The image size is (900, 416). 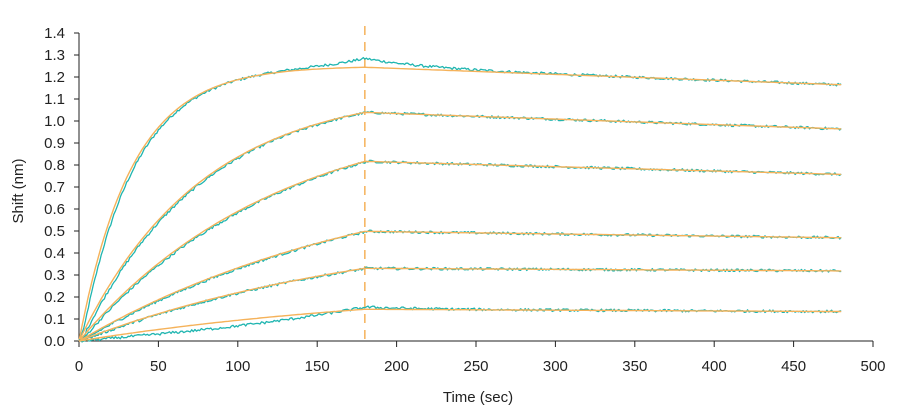 I want to click on x-axis-title: Time (sec), so click(x=478, y=397).